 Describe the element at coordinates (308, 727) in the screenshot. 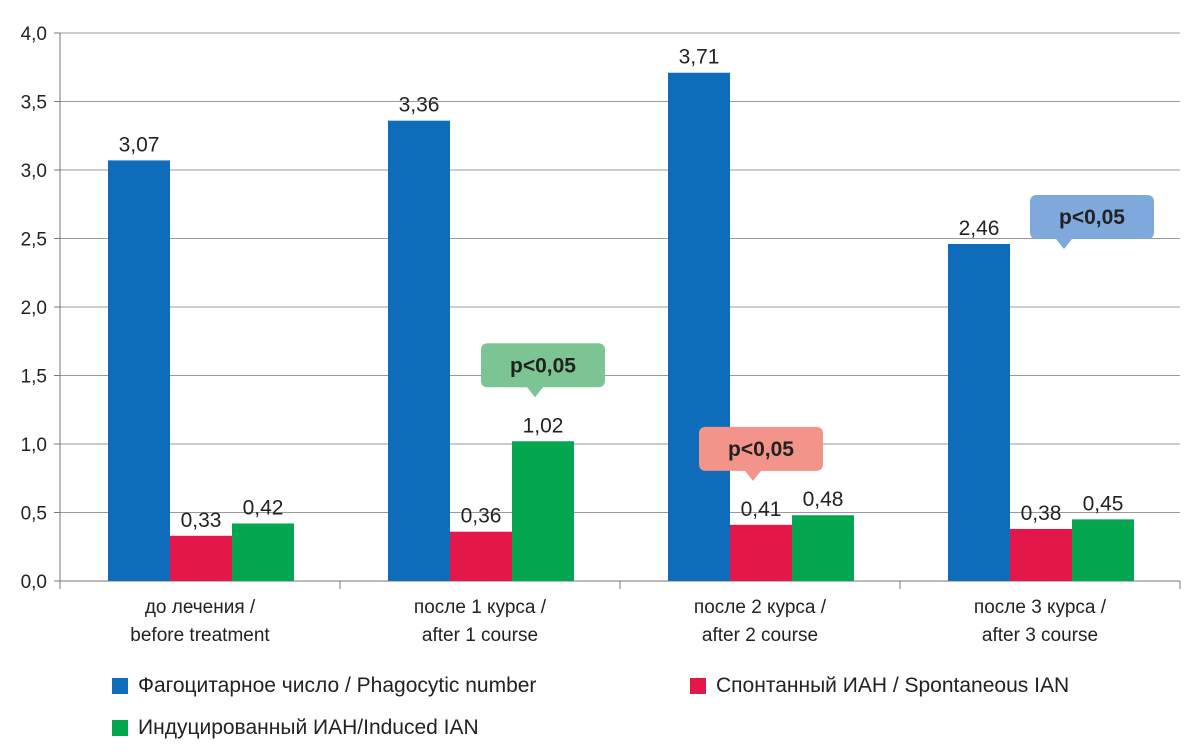

I see `legend-label-induced: Индуцированный ИАН/Induced IAN` at that location.